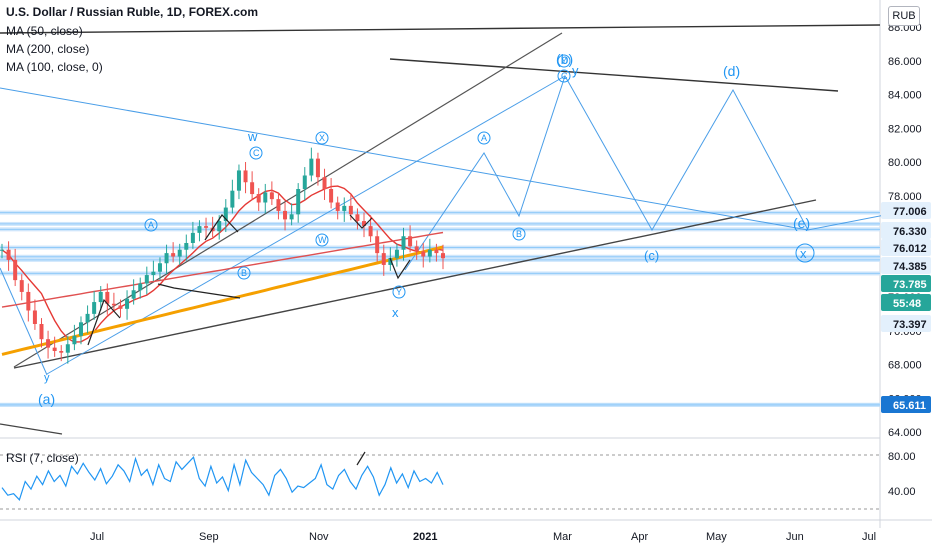 This screenshot has width=932, height=550. I want to click on wave-label-x-right: x, so click(803, 253).